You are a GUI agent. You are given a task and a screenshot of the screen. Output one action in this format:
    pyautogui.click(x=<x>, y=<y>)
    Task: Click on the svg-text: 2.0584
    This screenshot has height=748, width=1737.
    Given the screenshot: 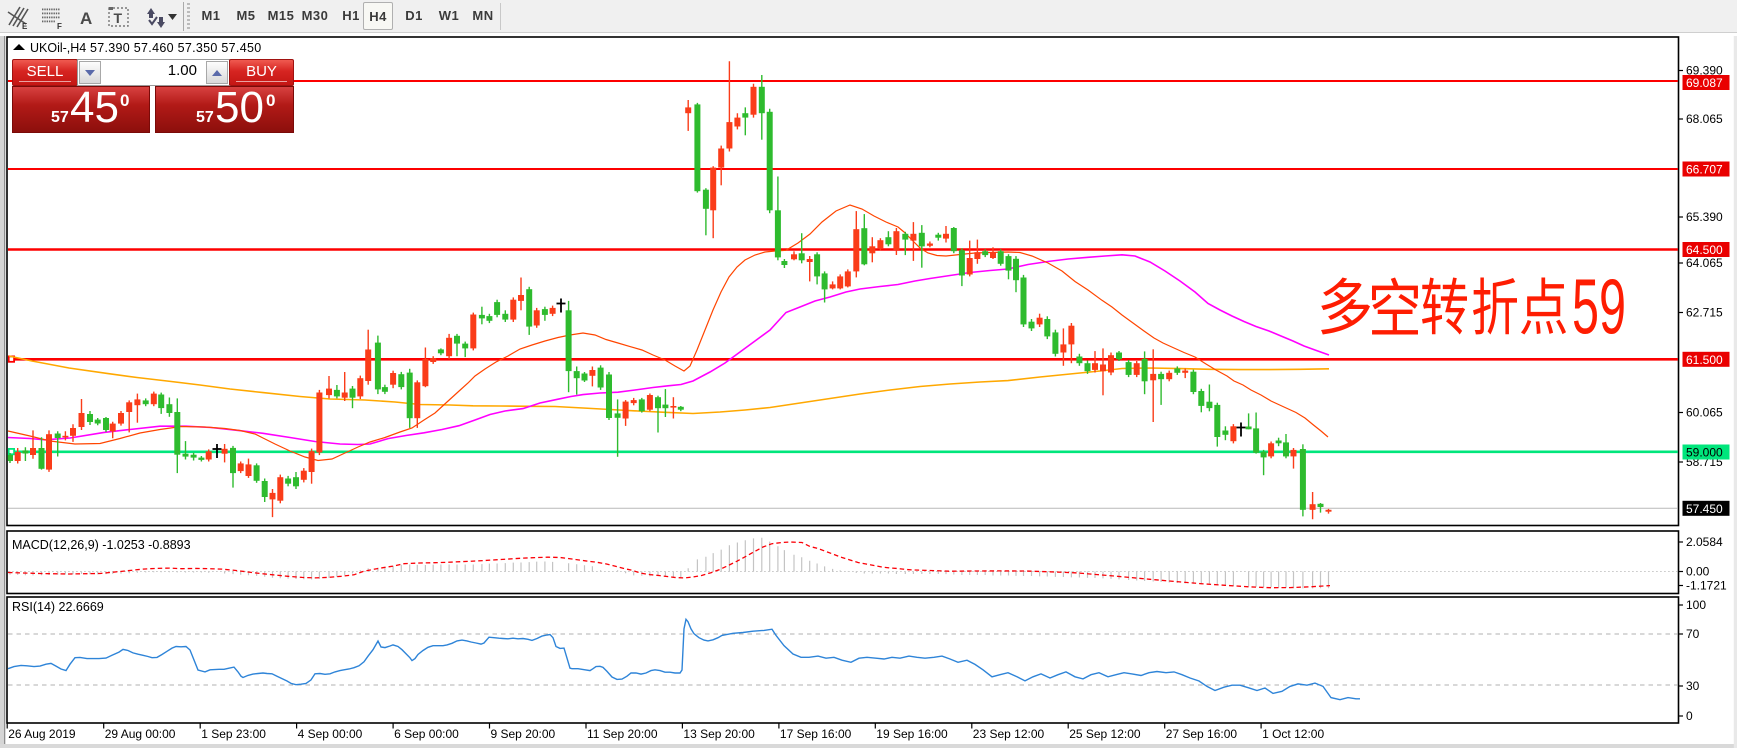 What is the action you would take?
    pyautogui.click(x=1704, y=542)
    